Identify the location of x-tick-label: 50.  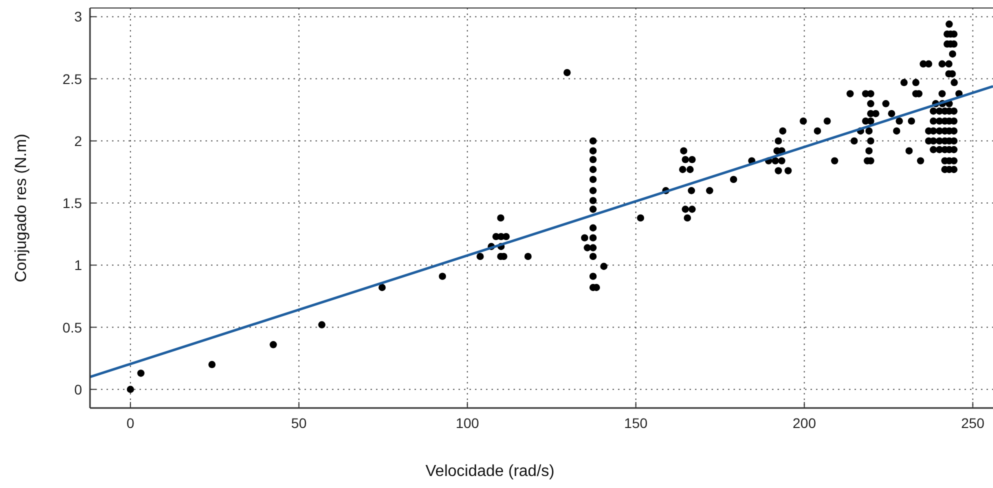
(299, 423).